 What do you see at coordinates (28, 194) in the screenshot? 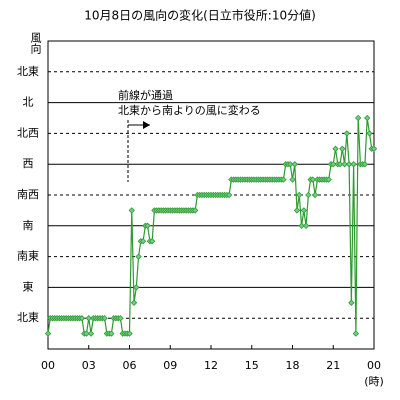
I see `y-tick-label: 南西` at bounding box center [28, 194].